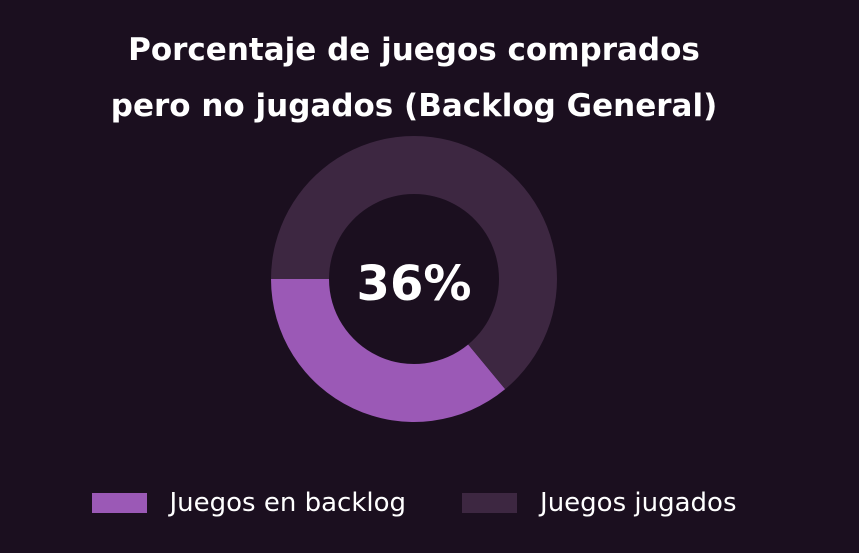 The width and height of the screenshot is (859, 553). I want to click on chart-title-line-1: Porcentaje de juegos comprados, so click(414, 50).